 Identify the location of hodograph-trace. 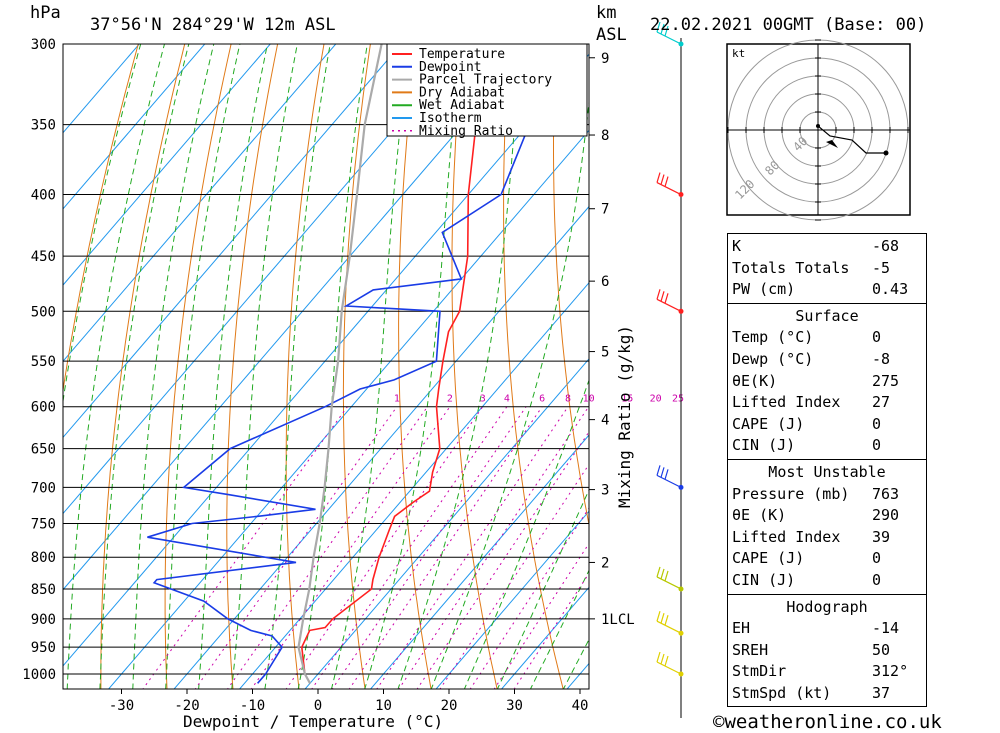
(851, 139).